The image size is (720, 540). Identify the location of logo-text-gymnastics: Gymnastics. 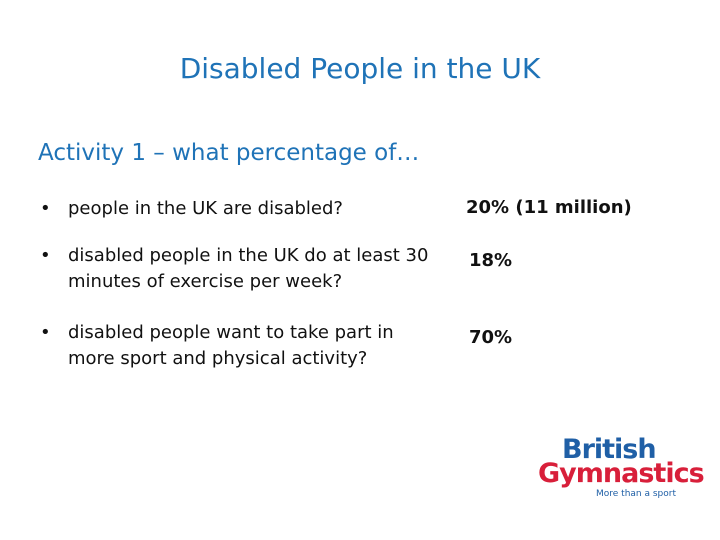
(621, 473).